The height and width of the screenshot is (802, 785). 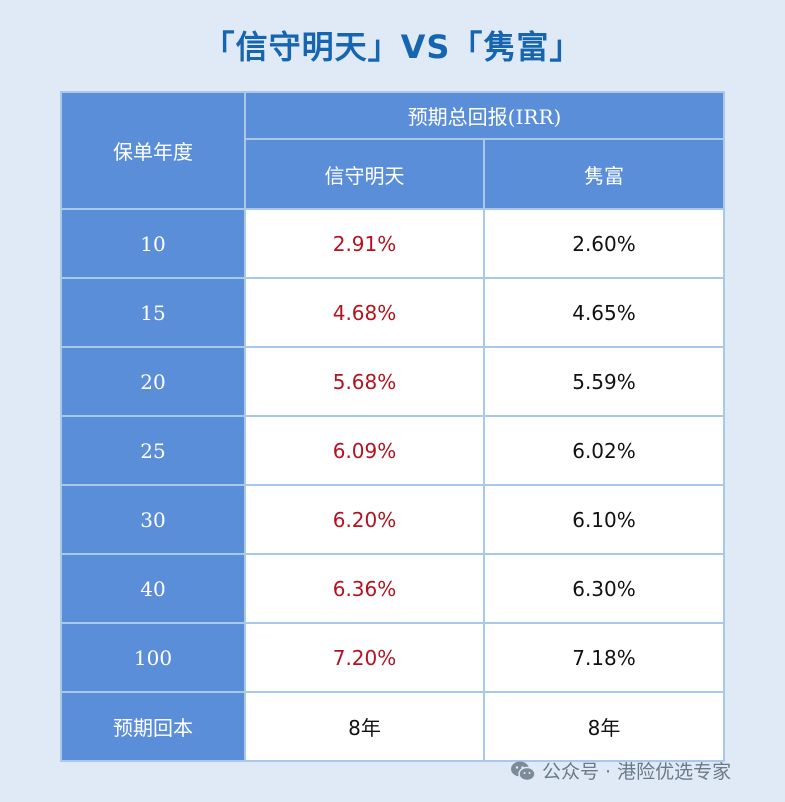 I want to click on policy-year-header: 保单年度, so click(x=153, y=150).